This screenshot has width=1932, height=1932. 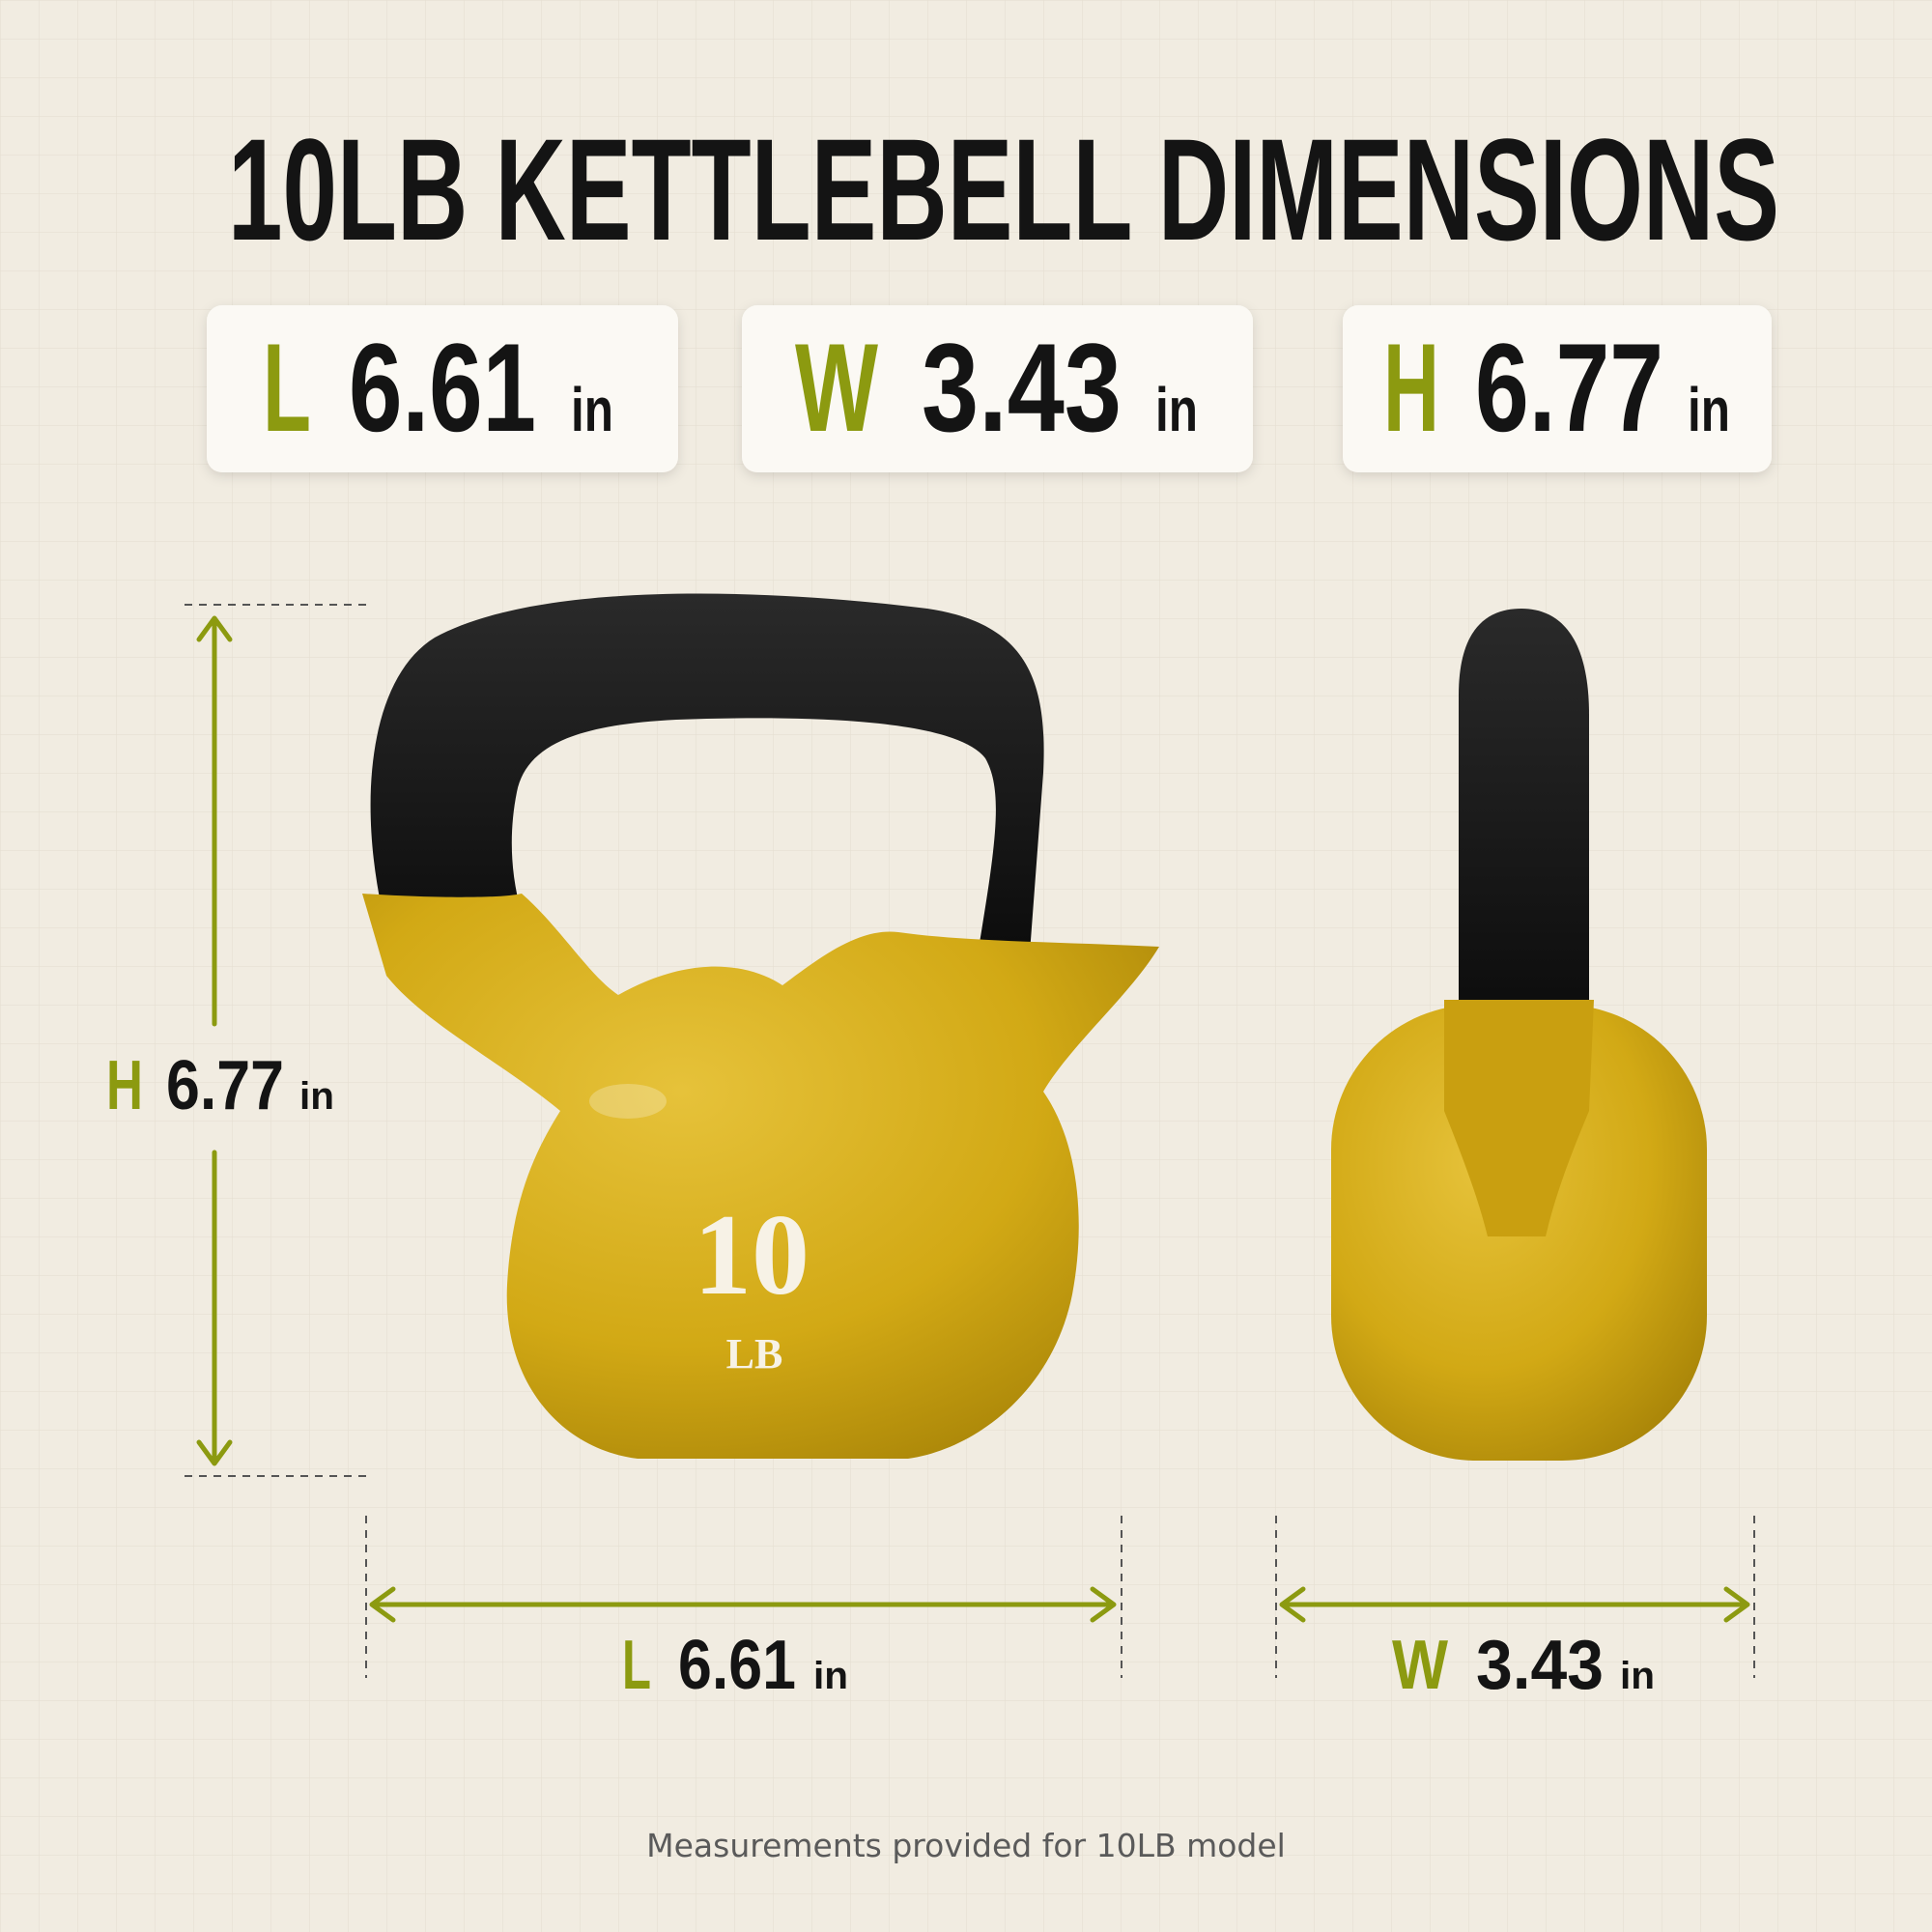 I want to click on kettlebell-side, so click(x=1519, y=1035).